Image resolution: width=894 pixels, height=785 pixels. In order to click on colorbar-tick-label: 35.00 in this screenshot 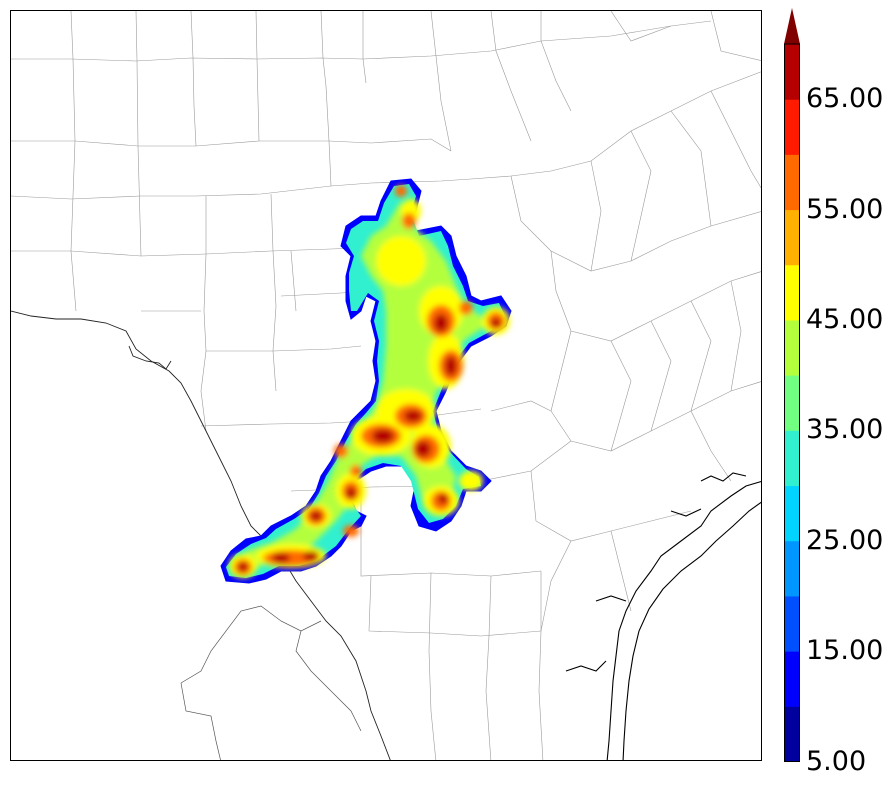, I will do `click(845, 430)`.